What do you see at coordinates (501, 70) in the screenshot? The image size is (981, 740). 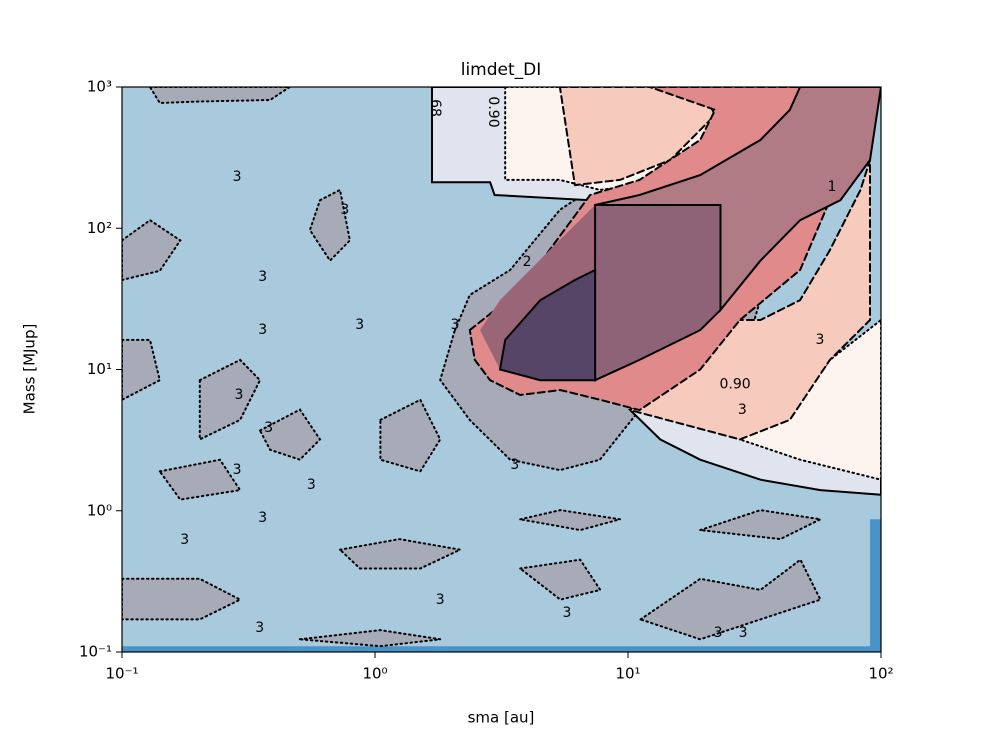 I see `chart-title: limdet_DI` at bounding box center [501, 70].